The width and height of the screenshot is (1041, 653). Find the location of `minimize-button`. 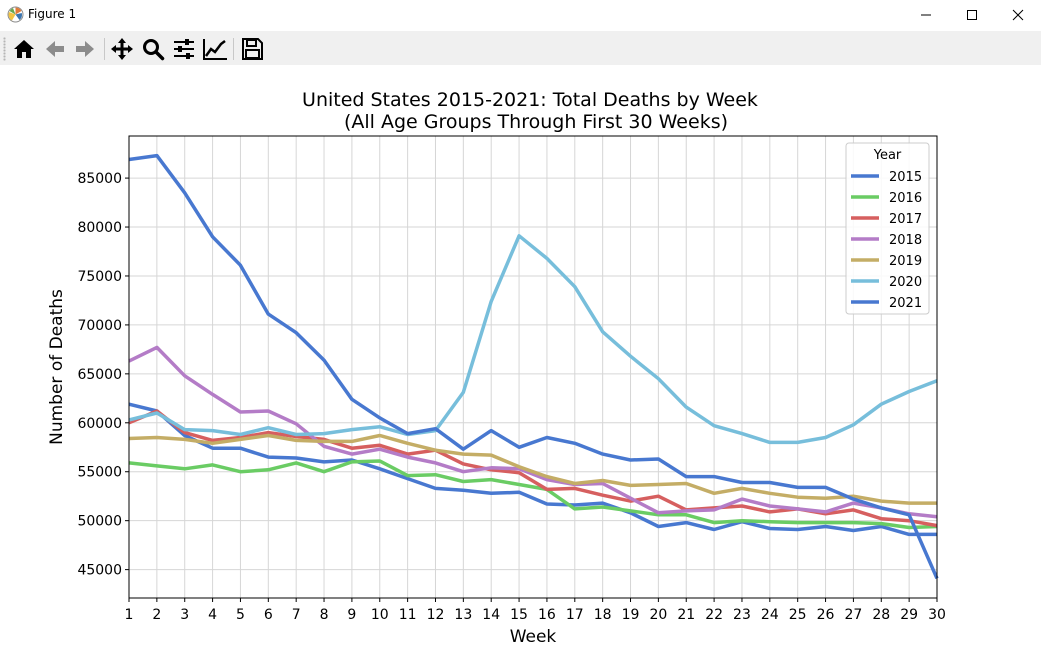

minimize-button is located at coordinates (926, 15).